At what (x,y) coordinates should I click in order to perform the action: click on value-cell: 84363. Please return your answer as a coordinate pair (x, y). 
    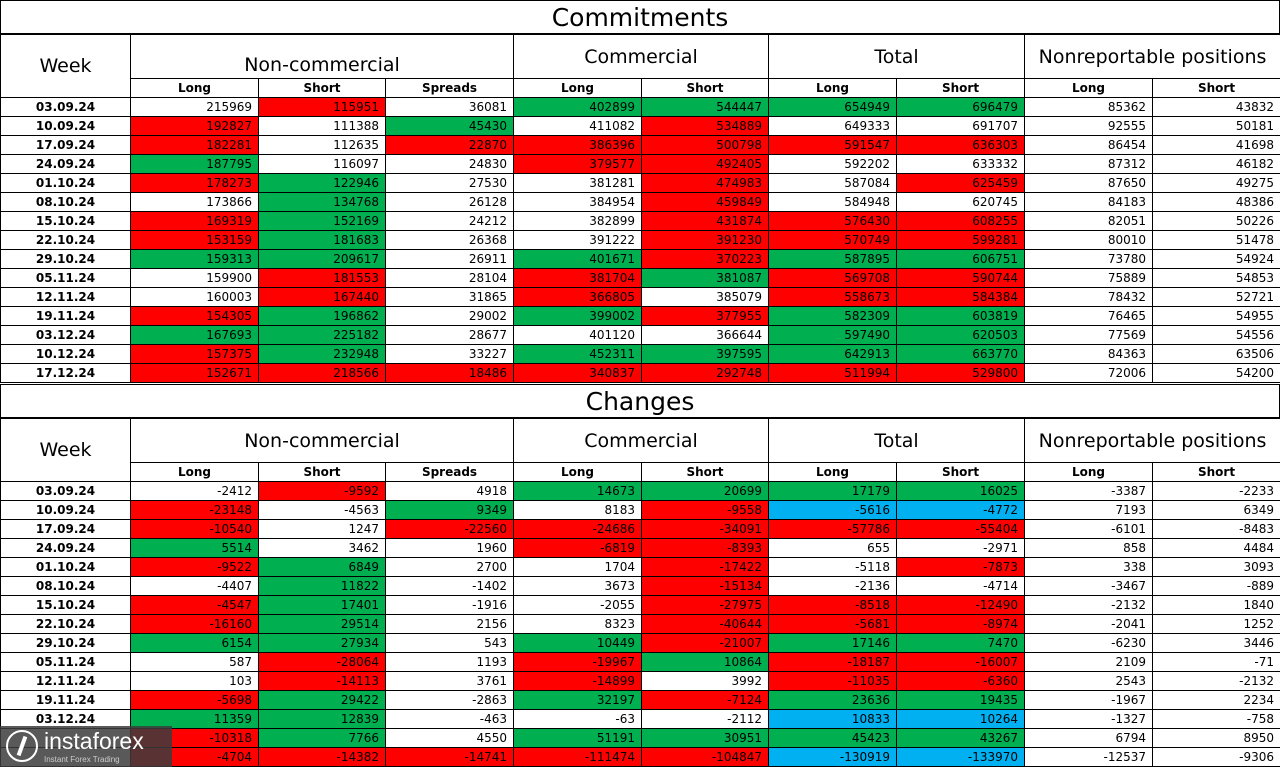
    Looking at the image, I should click on (1089, 354).